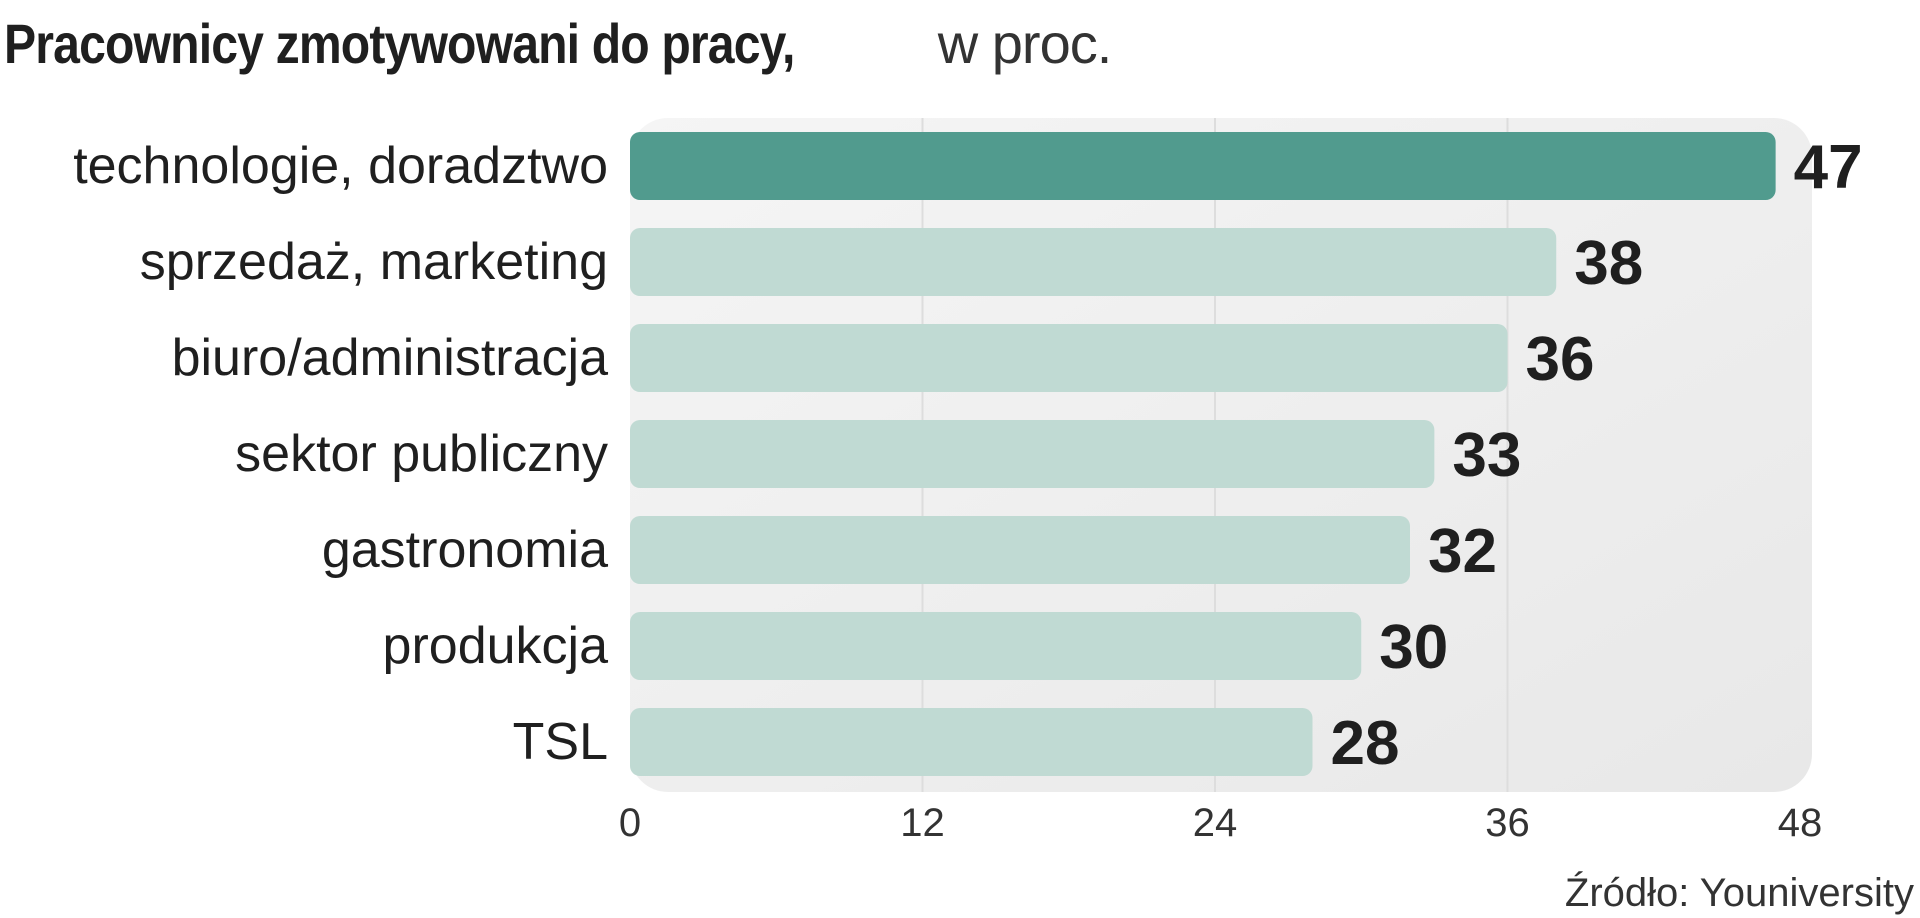 Image resolution: width=1920 pixels, height=918 pixels. I want to click on value-label: 30, so click(1413, 647).